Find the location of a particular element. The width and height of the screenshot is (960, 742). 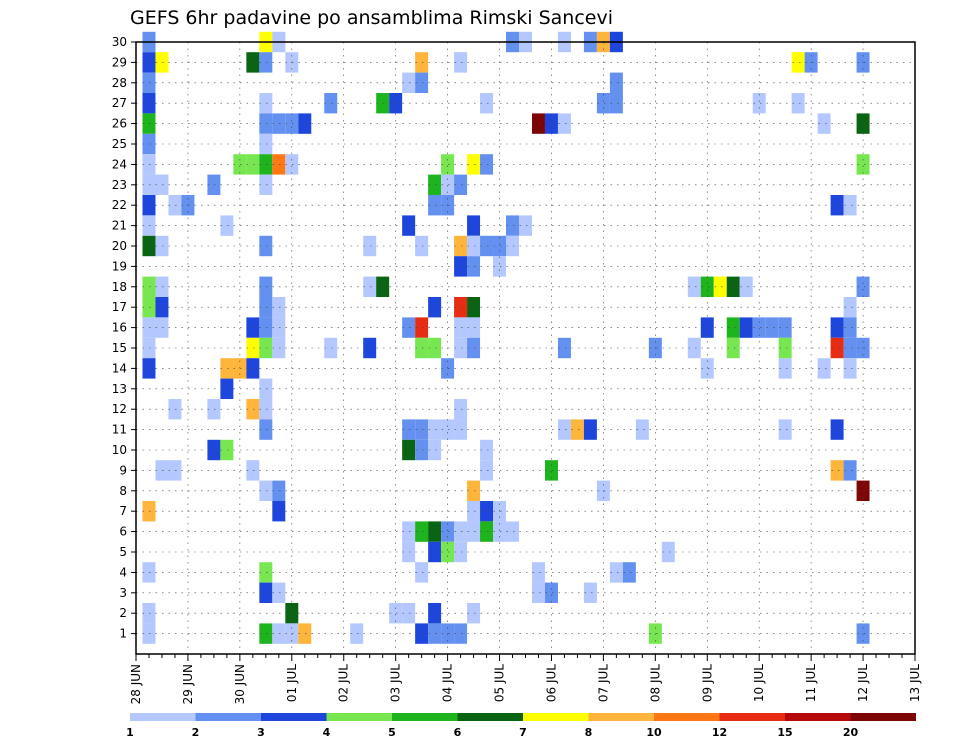

x-tick-label: 29 JUN is located at coordinates (188, 684).